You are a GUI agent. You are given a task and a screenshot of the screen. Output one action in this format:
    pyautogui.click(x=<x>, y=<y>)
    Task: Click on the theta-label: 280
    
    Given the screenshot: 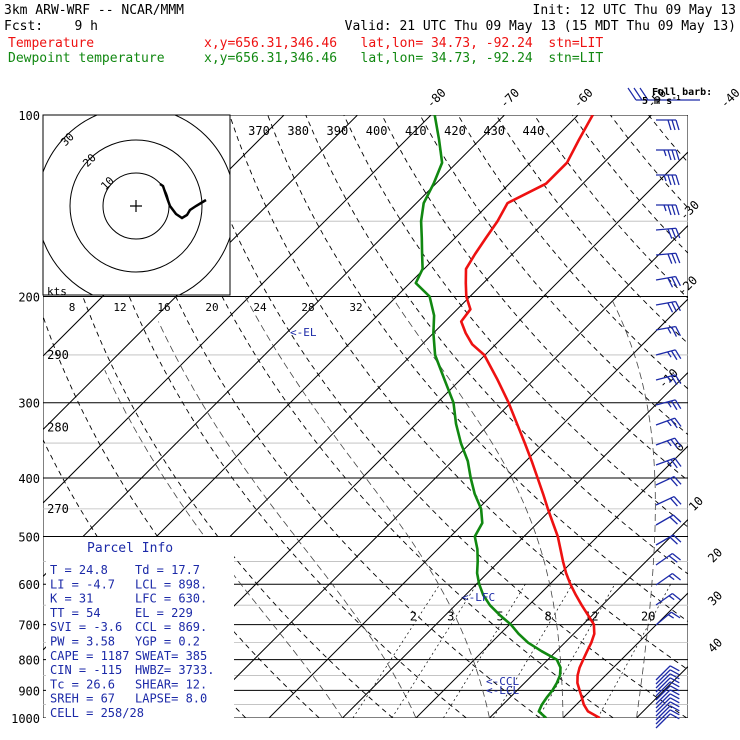 What is the action you would take?
    pyautogui.click(x=58, y=428)
    